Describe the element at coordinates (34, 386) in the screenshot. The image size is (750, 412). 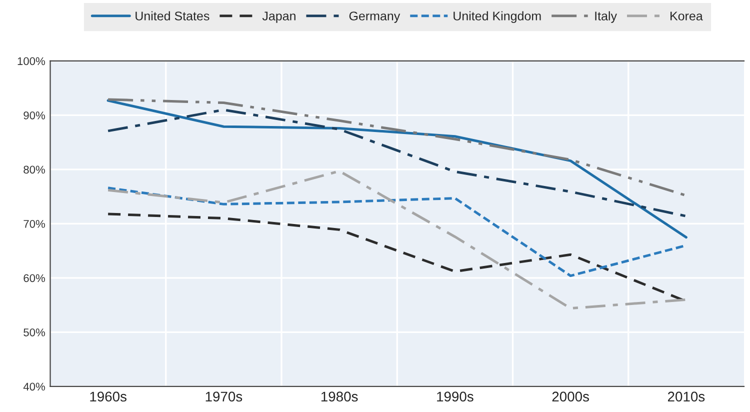
I see `y-tick-label: 40%` at that location.